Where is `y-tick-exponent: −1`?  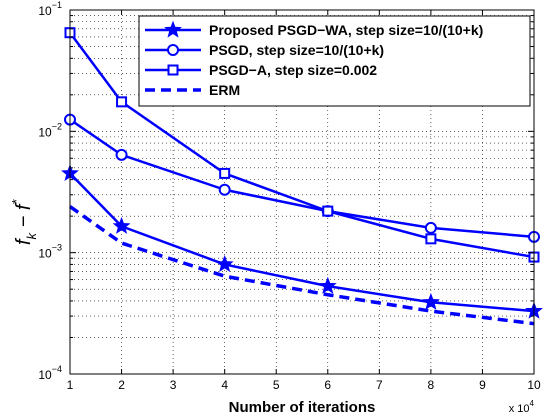 y-tick-exponent: −1 is located at coordinates (57, 5).